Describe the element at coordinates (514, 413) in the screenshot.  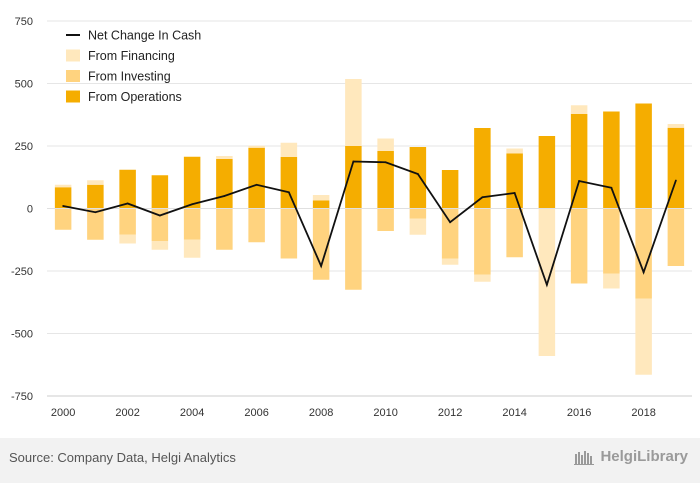
I see `x-tick-label: 2014` at that location.